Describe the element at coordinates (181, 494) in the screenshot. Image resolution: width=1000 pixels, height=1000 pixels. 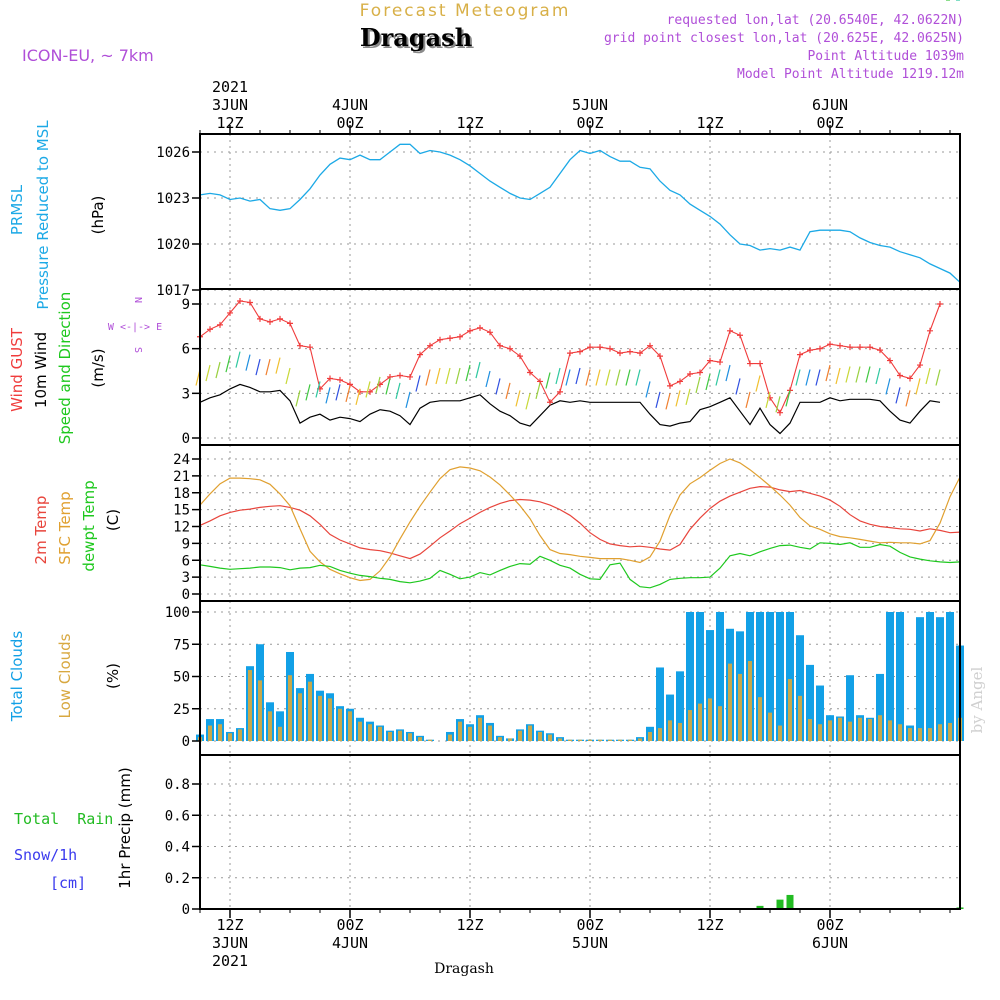
I see `y-tick-label: 18` at that location.